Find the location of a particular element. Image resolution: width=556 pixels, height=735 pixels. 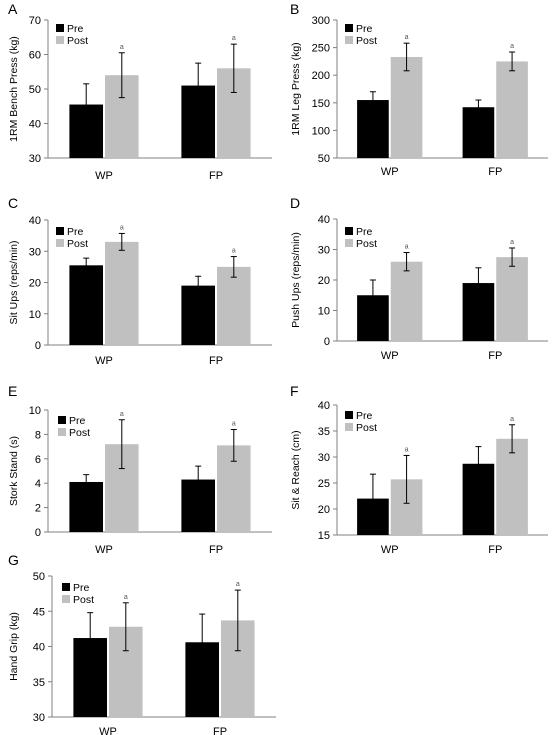

panel-letter: F is located at coordinates (294, 391).